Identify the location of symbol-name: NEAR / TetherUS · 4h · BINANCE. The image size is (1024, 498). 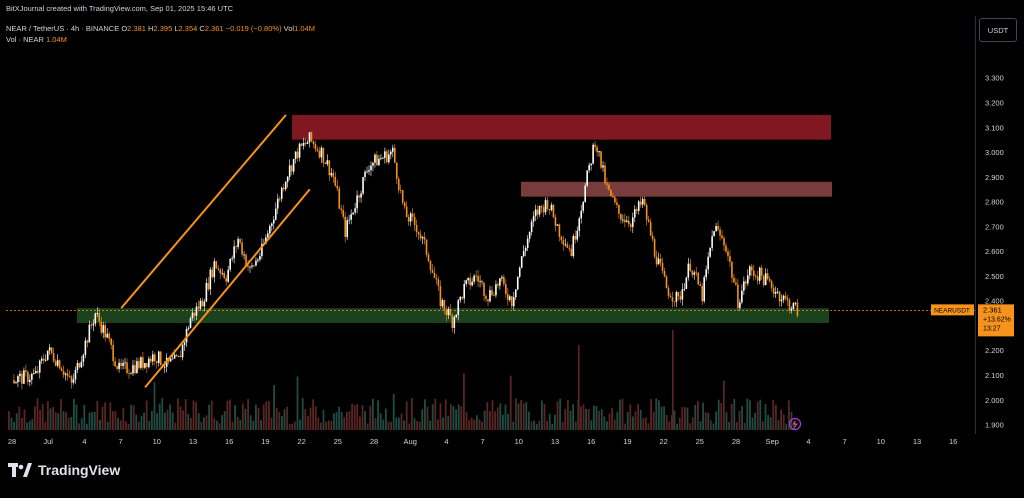
(63, 28).